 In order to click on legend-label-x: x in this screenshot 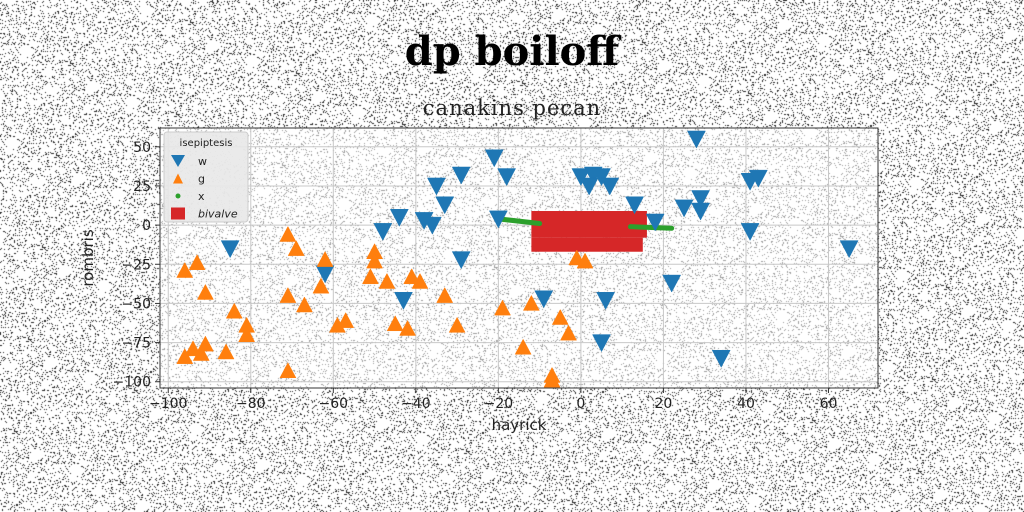, I will do `click(201, 196)`.